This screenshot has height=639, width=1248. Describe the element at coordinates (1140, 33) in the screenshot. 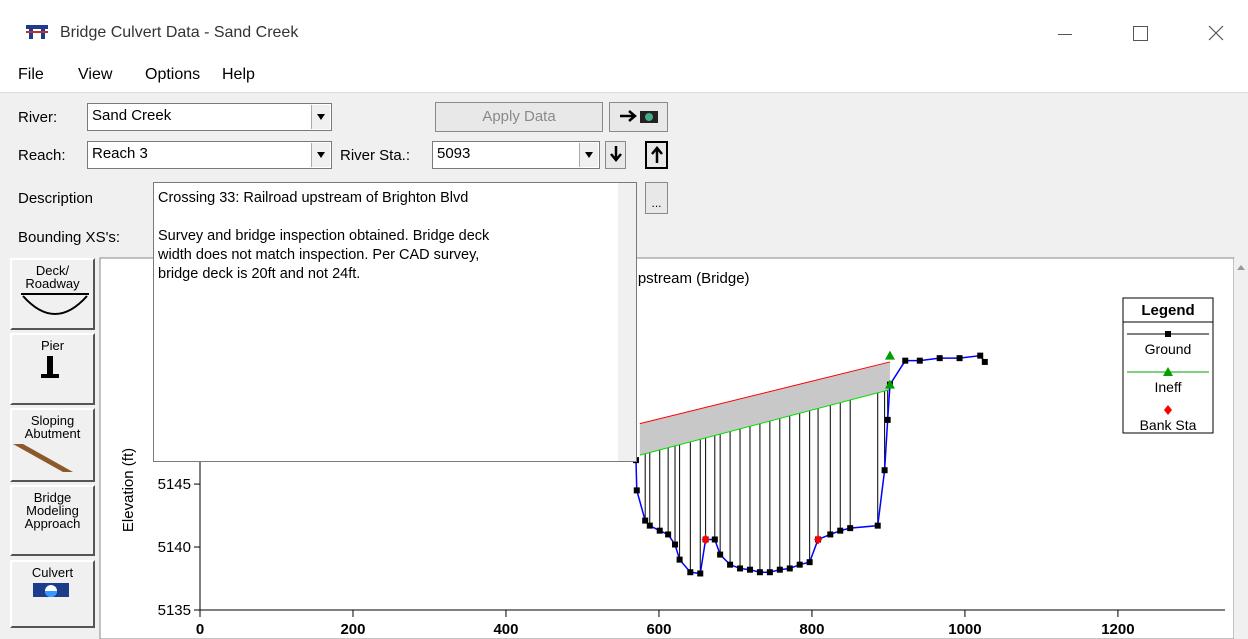

I see `maximize` at that location.